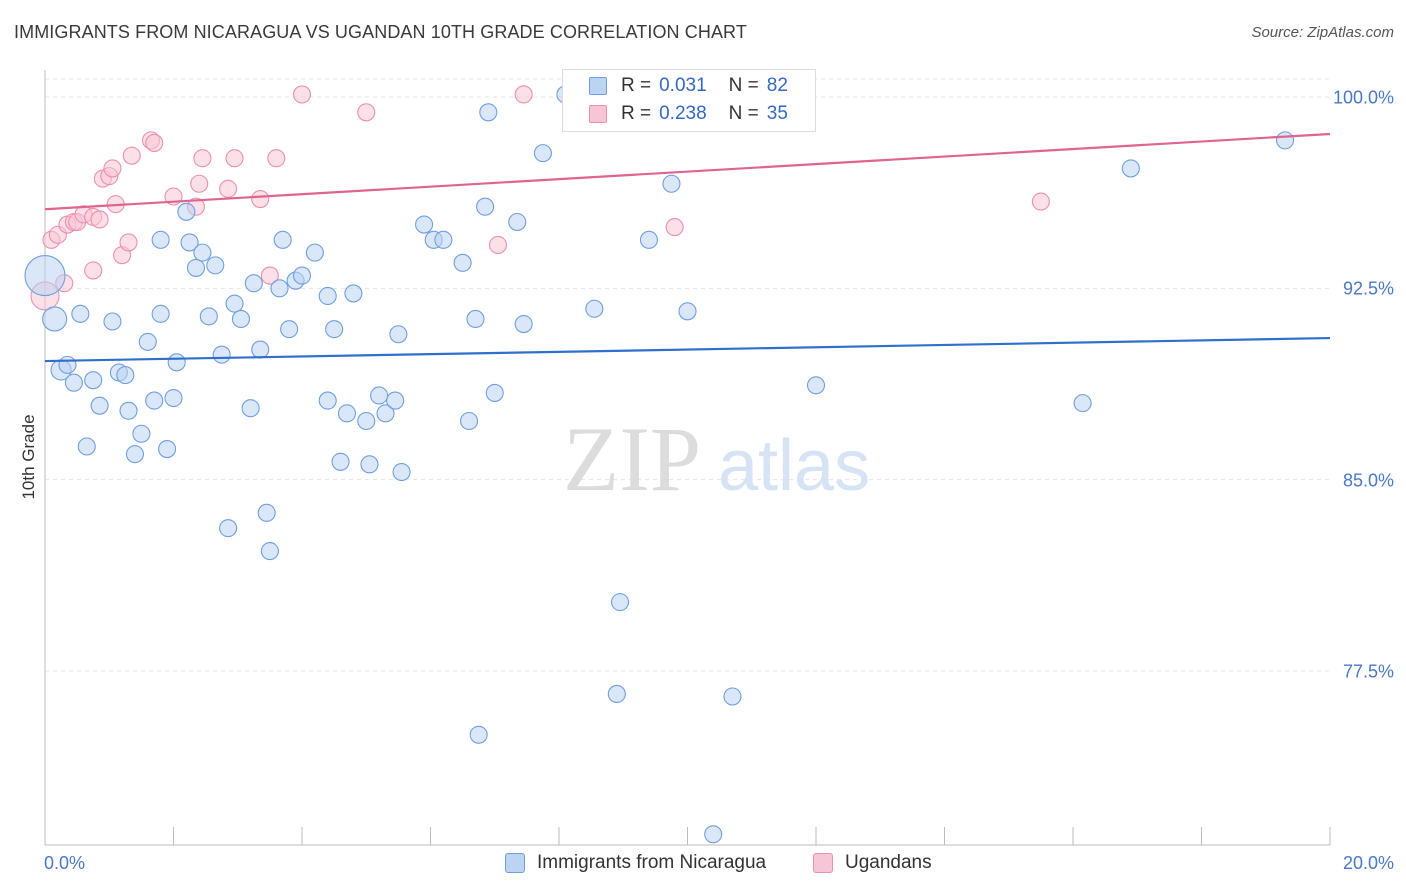  Describe the element at coordinates (598, 114) in the screenshot. I see `legend-swatch-pink` at that location.